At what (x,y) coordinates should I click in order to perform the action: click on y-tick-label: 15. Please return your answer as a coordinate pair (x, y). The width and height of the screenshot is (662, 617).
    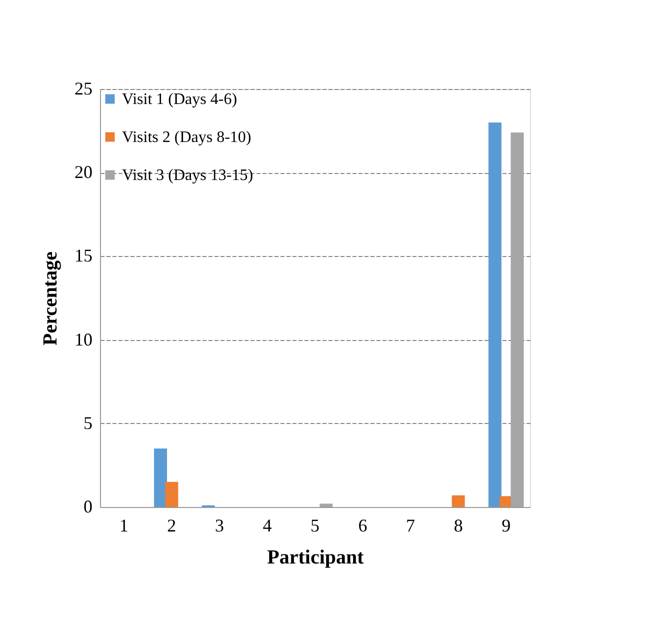
    Looking at the image, I should click on (83, 256).